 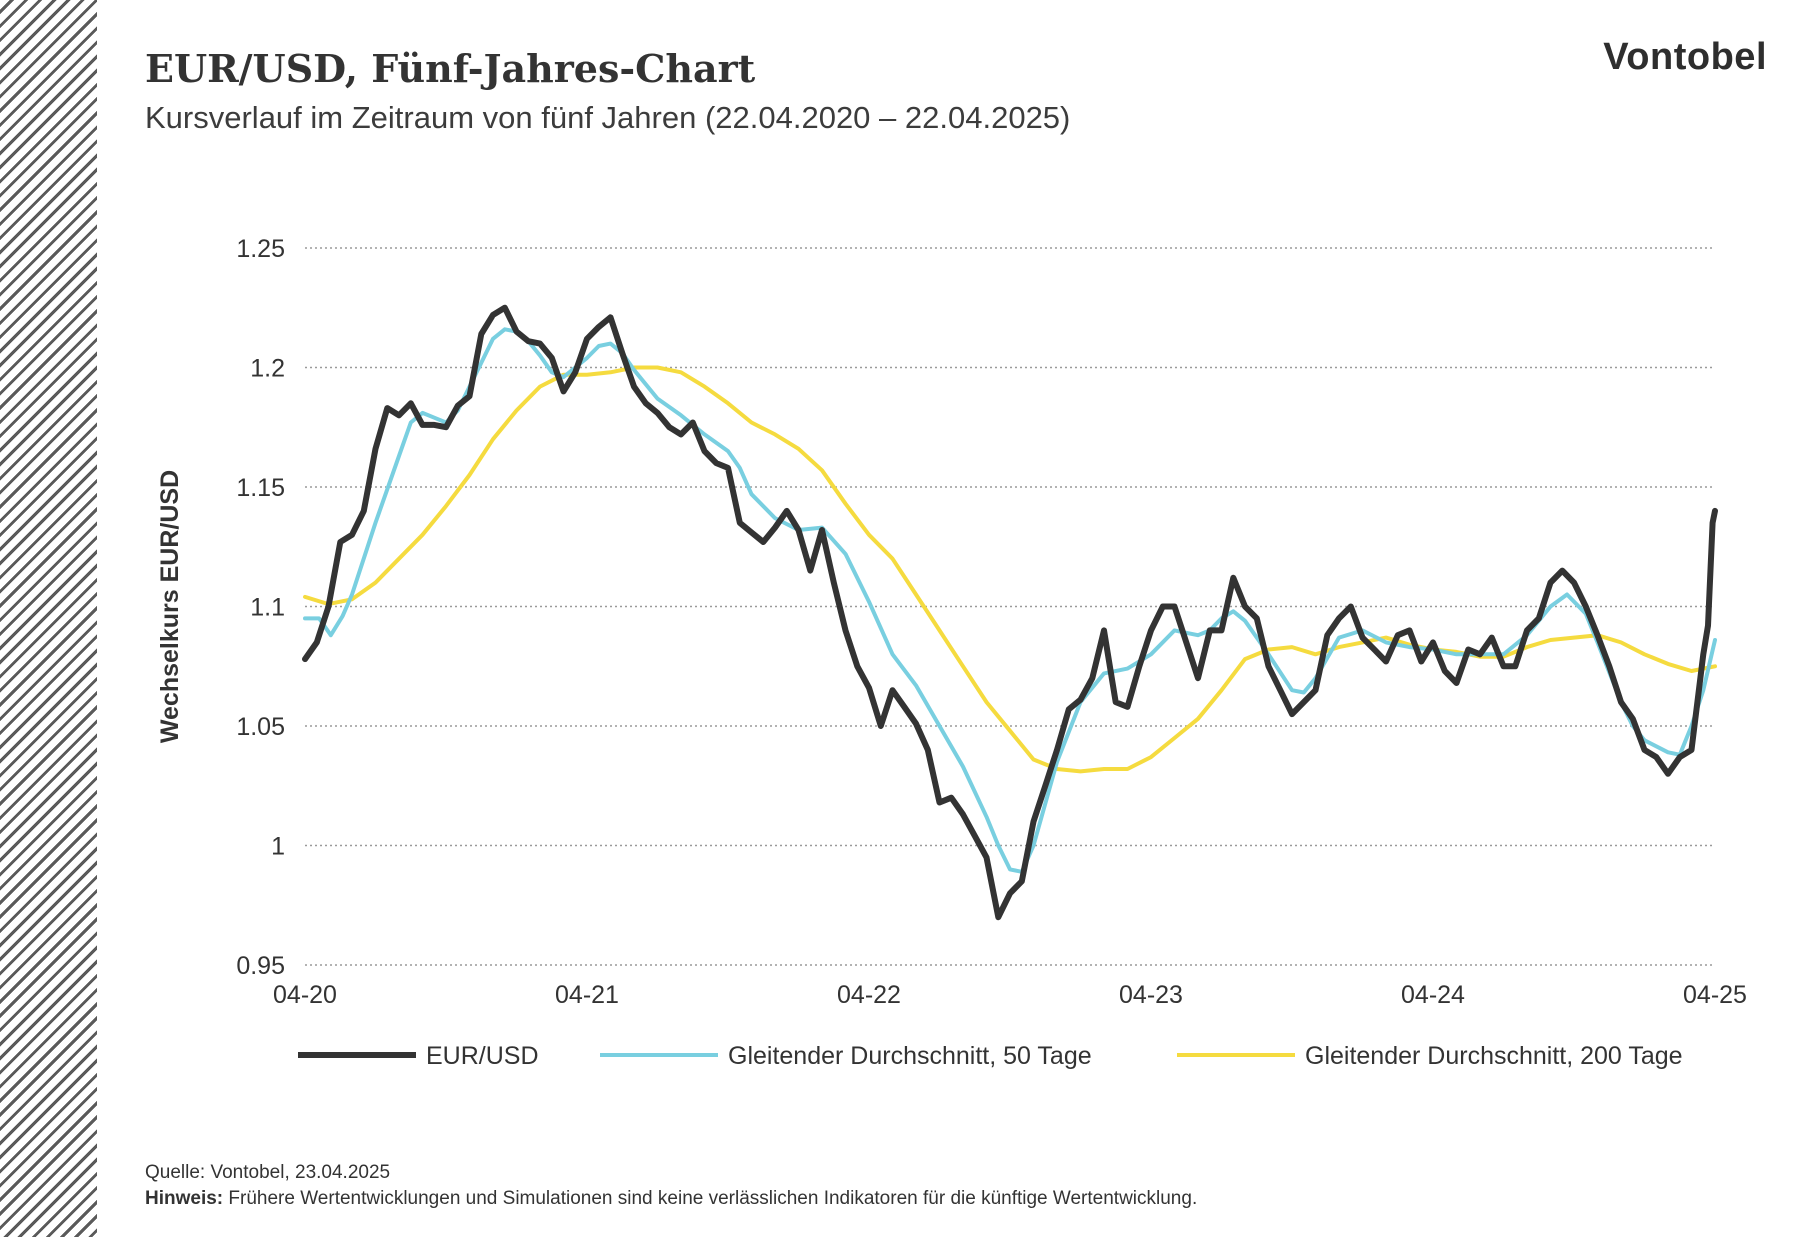 What do you see at coordinates (910, 1056) in the screenshot?
I see `legend-label: Gleitender Durchschnitt, 50 Tage` at bounding box center [910, 1056].